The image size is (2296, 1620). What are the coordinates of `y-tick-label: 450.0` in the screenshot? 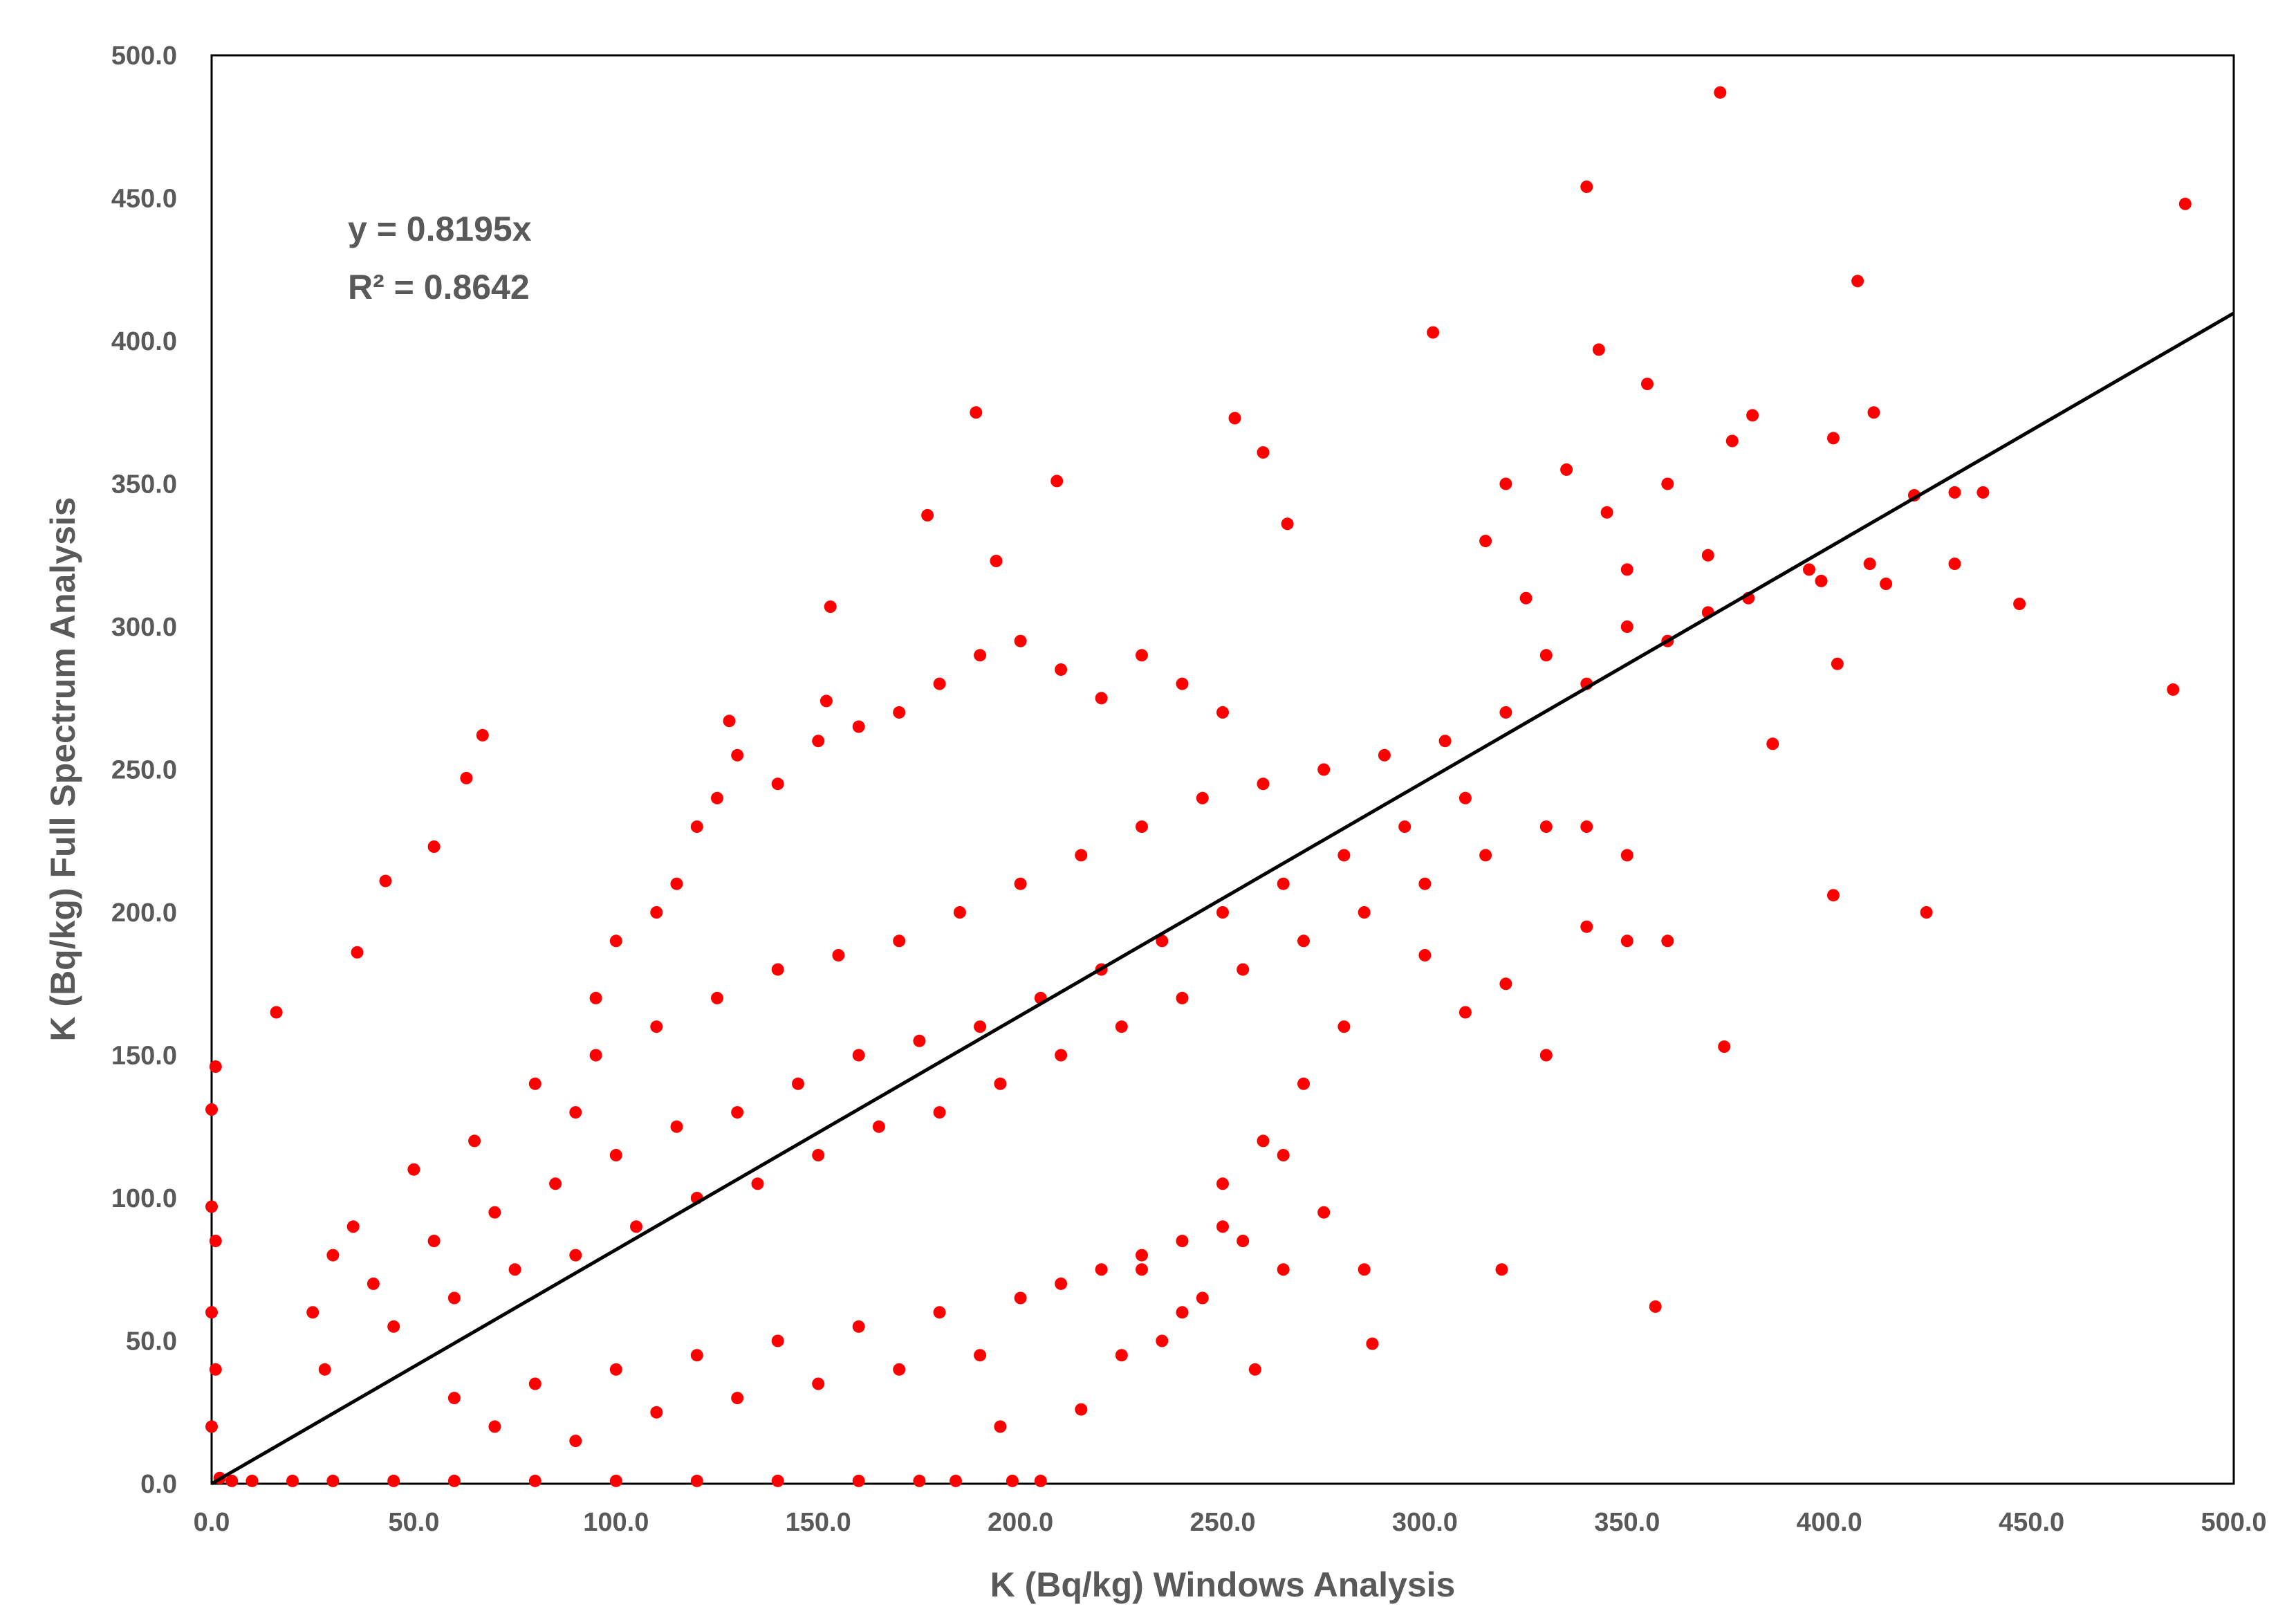 It's located at (144, 200).